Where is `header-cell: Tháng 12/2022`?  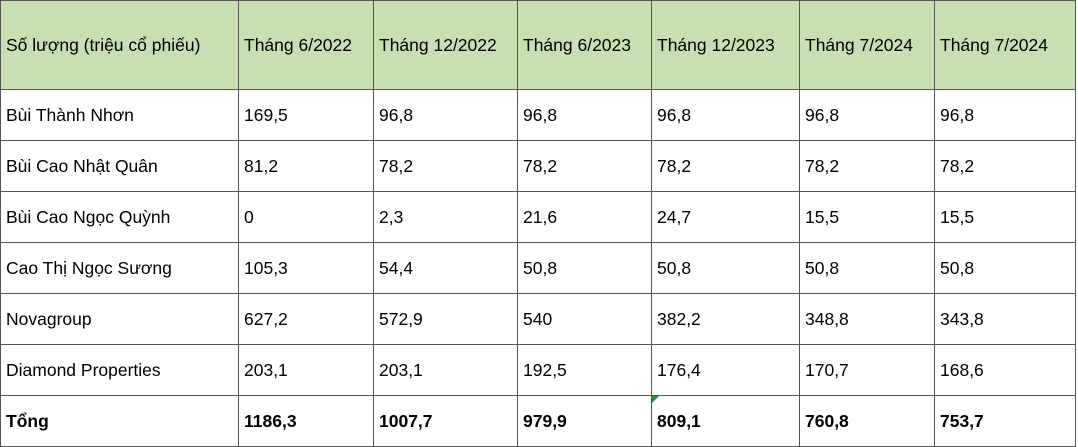 header-cell: Tháng 12/2022 is located at coordinates (445, 45).